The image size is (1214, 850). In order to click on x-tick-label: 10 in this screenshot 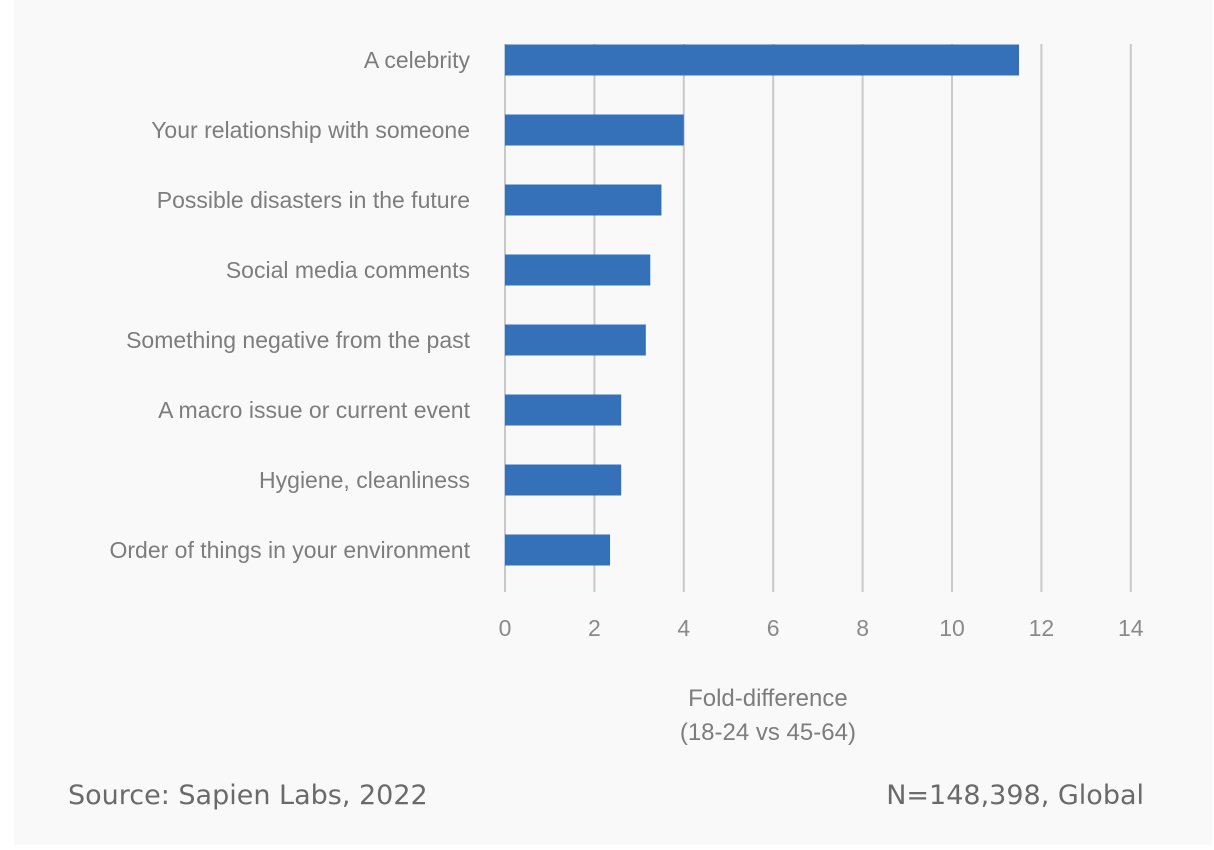, I will do `click(952, 628)`.